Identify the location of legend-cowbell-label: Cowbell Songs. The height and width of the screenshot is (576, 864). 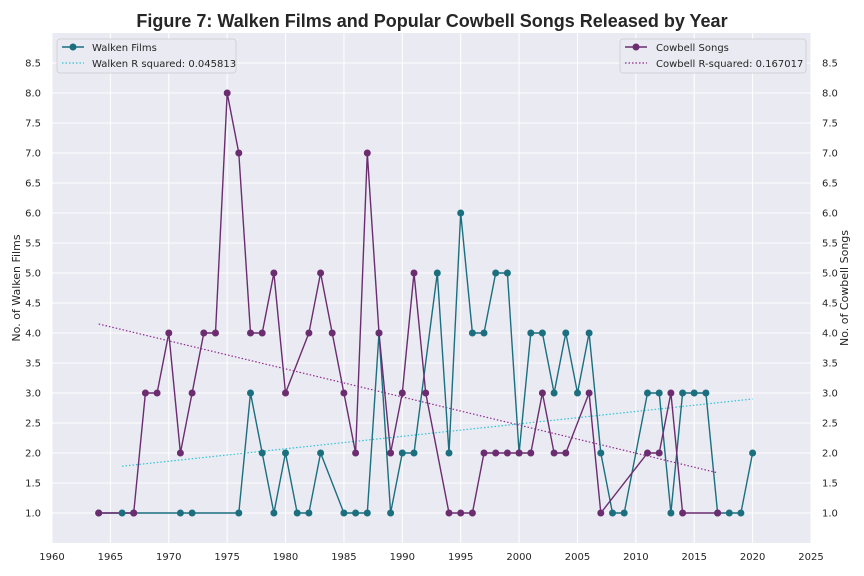
(692, 48).